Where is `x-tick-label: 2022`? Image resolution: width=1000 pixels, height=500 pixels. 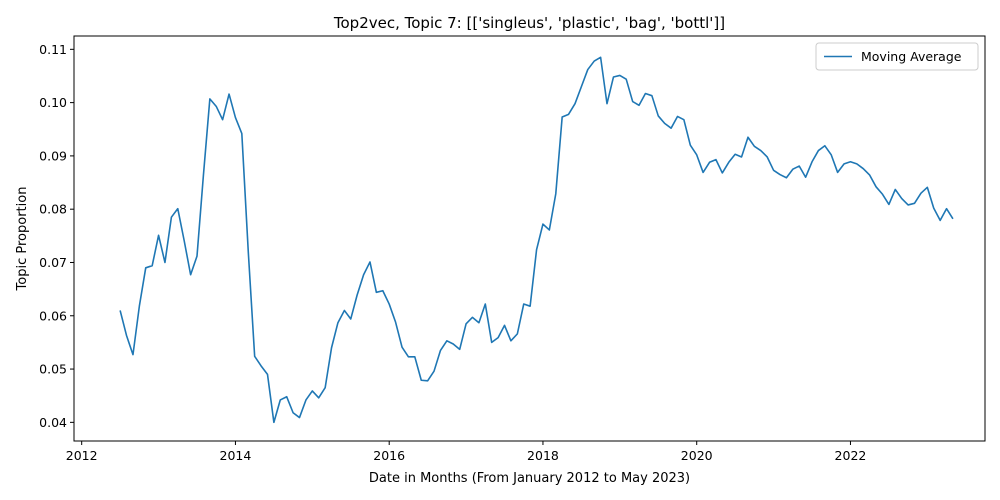
x-tick-label: 2022 is located at coordinates (851, 455).